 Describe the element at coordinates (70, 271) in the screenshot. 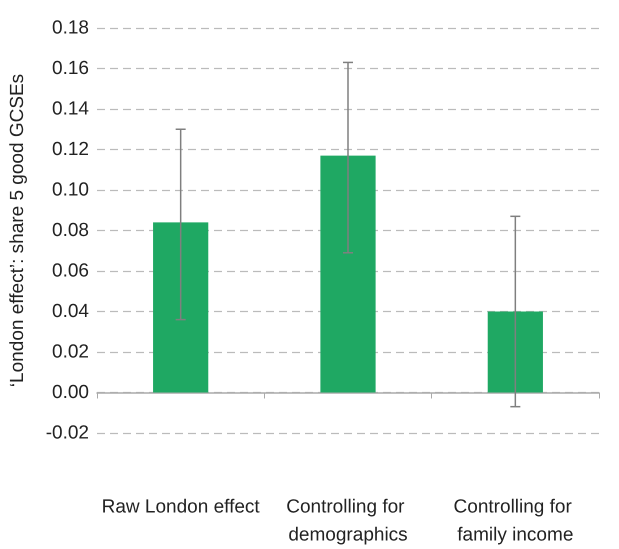

I see `y-tick-label: 0.06` at that location.